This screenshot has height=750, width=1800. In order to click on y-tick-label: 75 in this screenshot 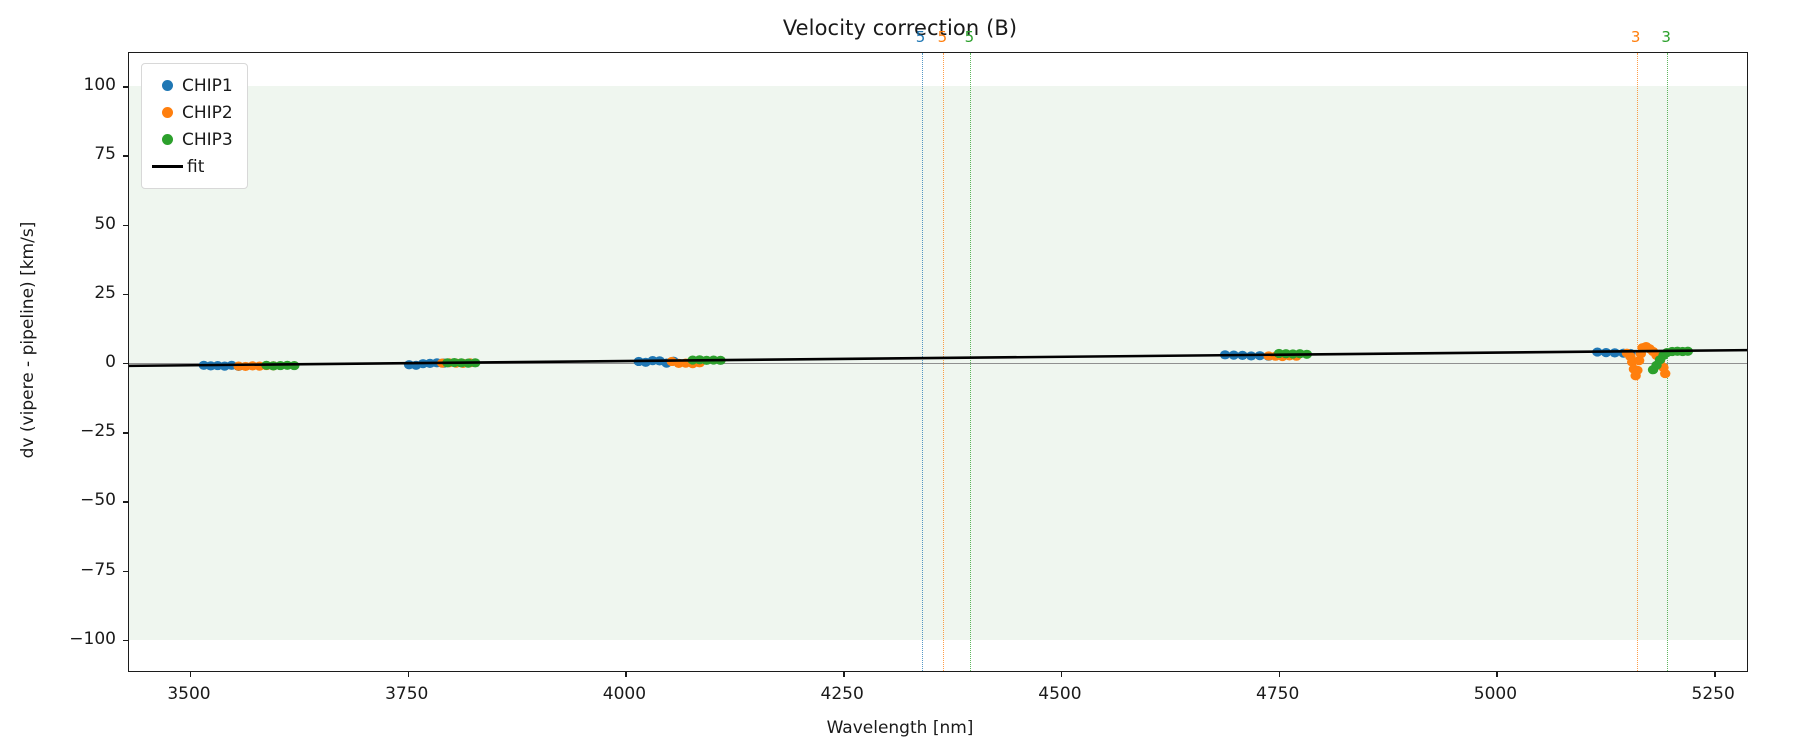, I will do `click(105, 154)`.